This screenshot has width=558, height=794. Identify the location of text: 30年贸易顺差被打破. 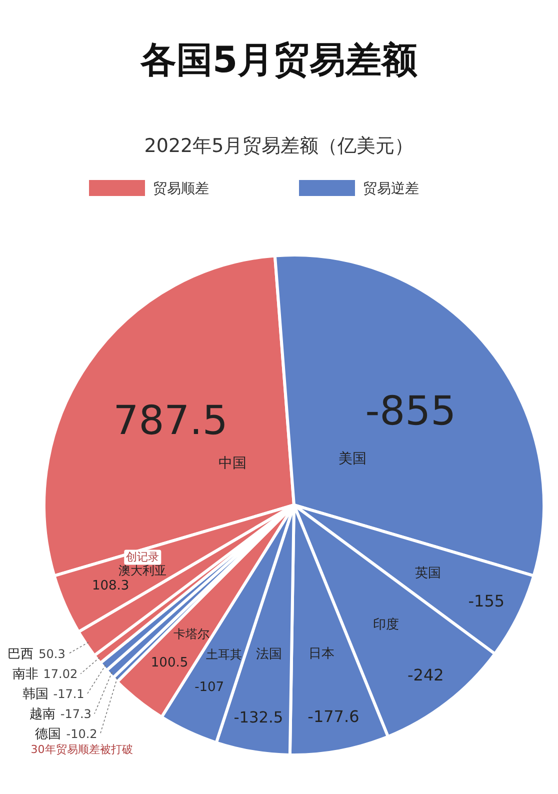
(81, 749).